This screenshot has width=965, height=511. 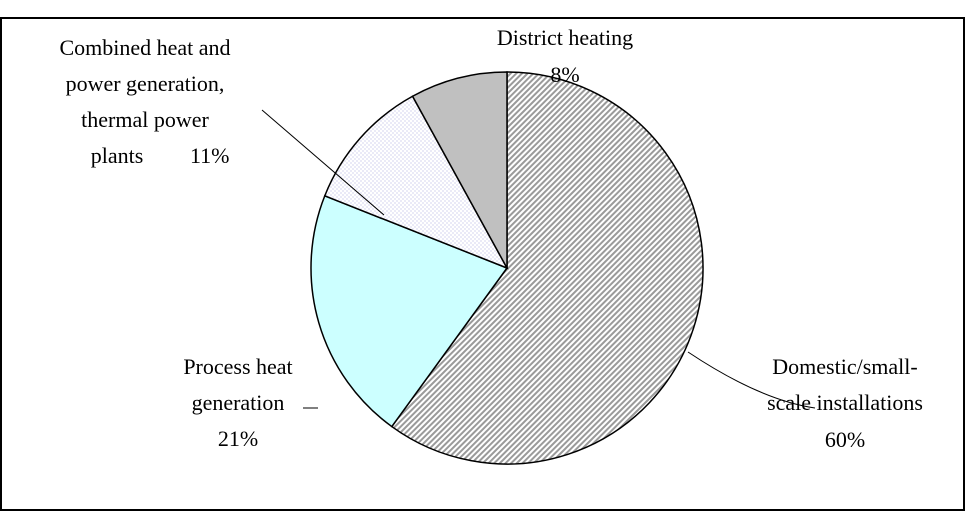 I want to click on slice-label: Process heat generation, so click(x=237, y=384).